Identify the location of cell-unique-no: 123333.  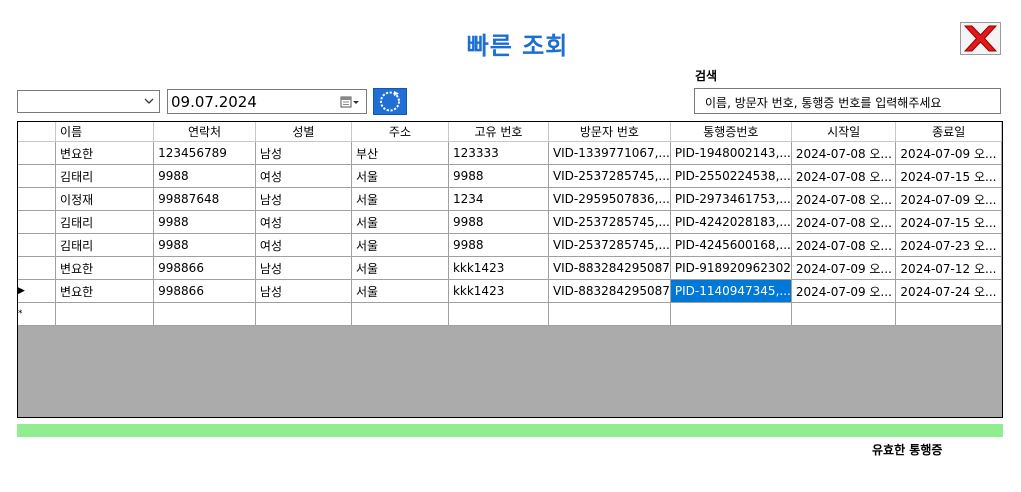
(498, 153).